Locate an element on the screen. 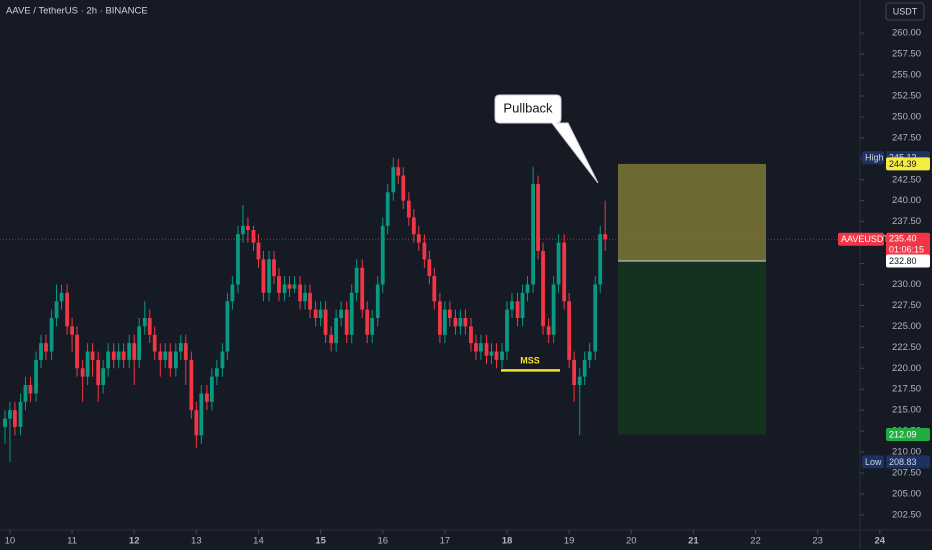 The height and width of the screenshot is (550, 932). x-tick-label: 24 is located at coordinates (880, 541).